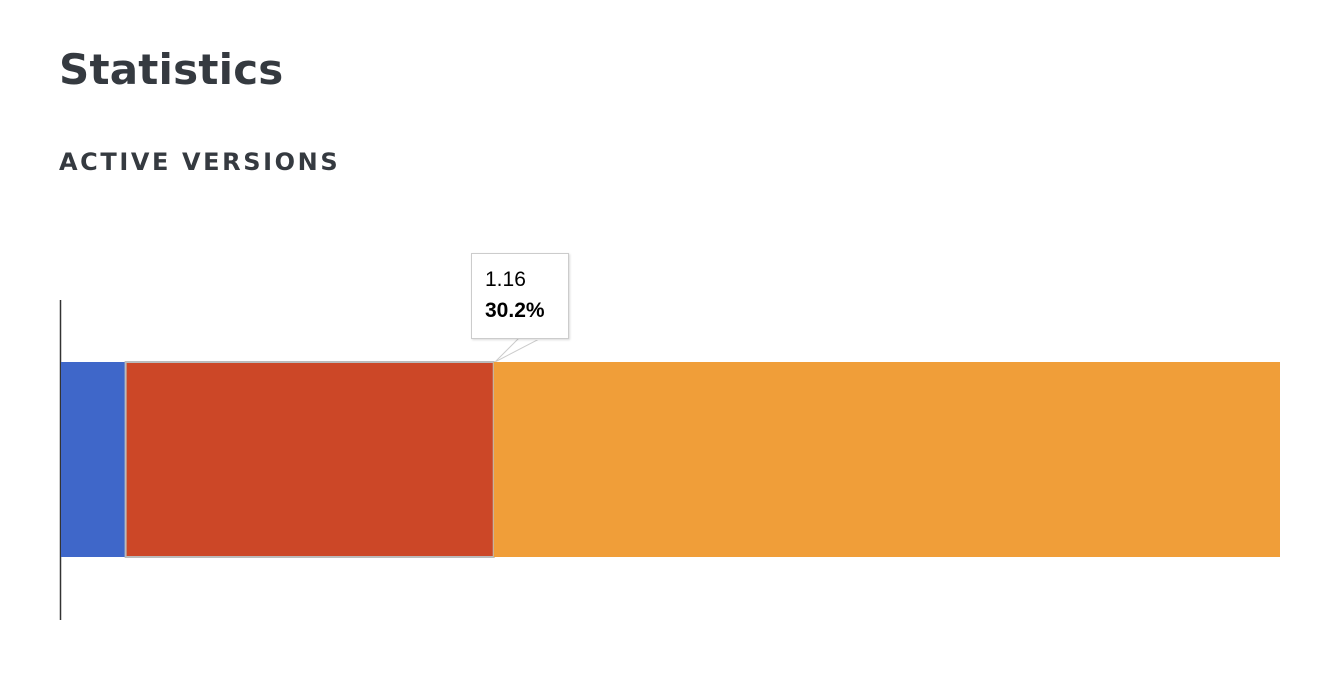 Image resolution: width=1326 pixels, height=688 pixels. What do you see at coordinates (171, 69) in the screenshot?
I see `page-title: Statistics` at bounding box center [171, 69].